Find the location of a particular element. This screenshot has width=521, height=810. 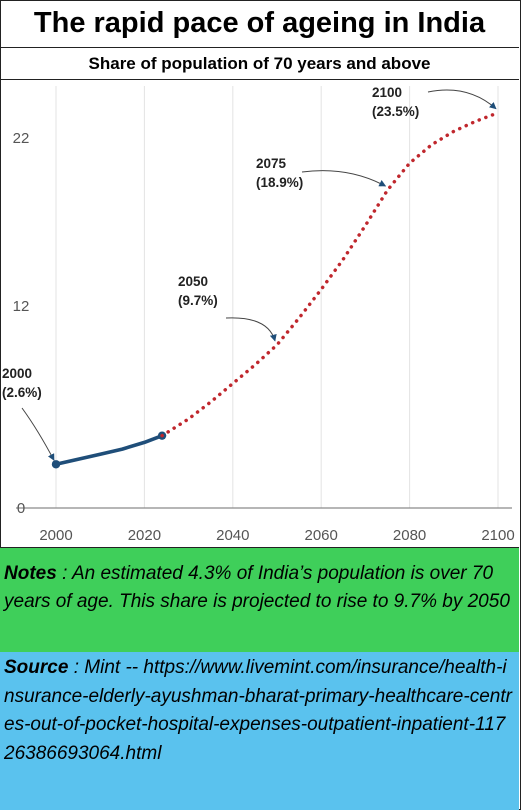

annotation-year-2100: 2100 is located at coordinates (387, 92).